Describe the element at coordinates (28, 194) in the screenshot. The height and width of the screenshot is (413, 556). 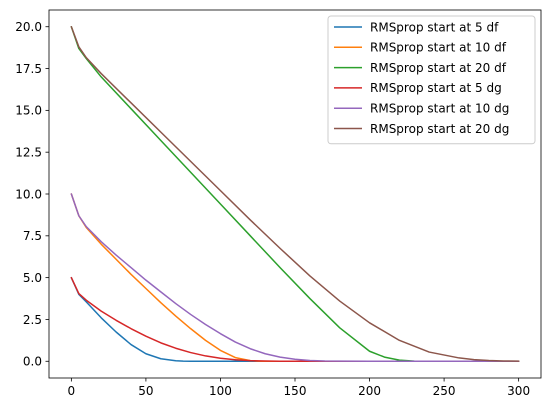
I see `y-tick-label: 10.0` at that location.